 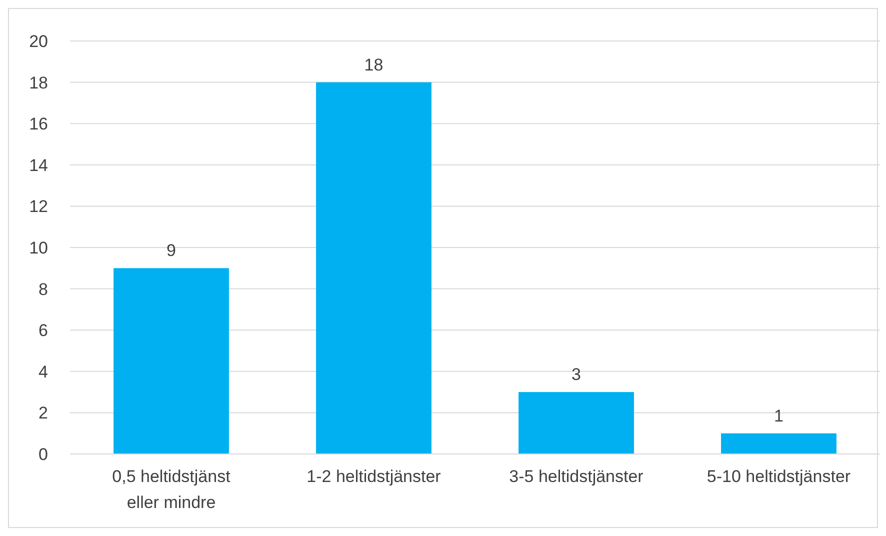 What do you see at coordinates (43, 372) in the screenshot?
I see `y-tick-label: 4` at bounding box center [43, 372].